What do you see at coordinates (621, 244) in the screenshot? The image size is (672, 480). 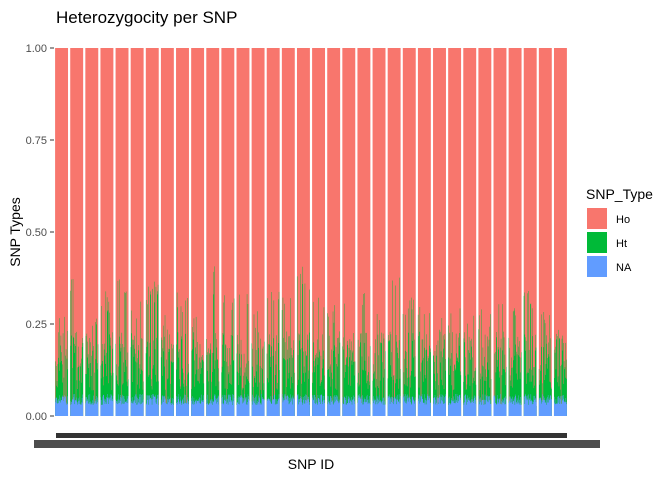 I see `legend-label-ht: Ht` at bounding box center [621, 244].